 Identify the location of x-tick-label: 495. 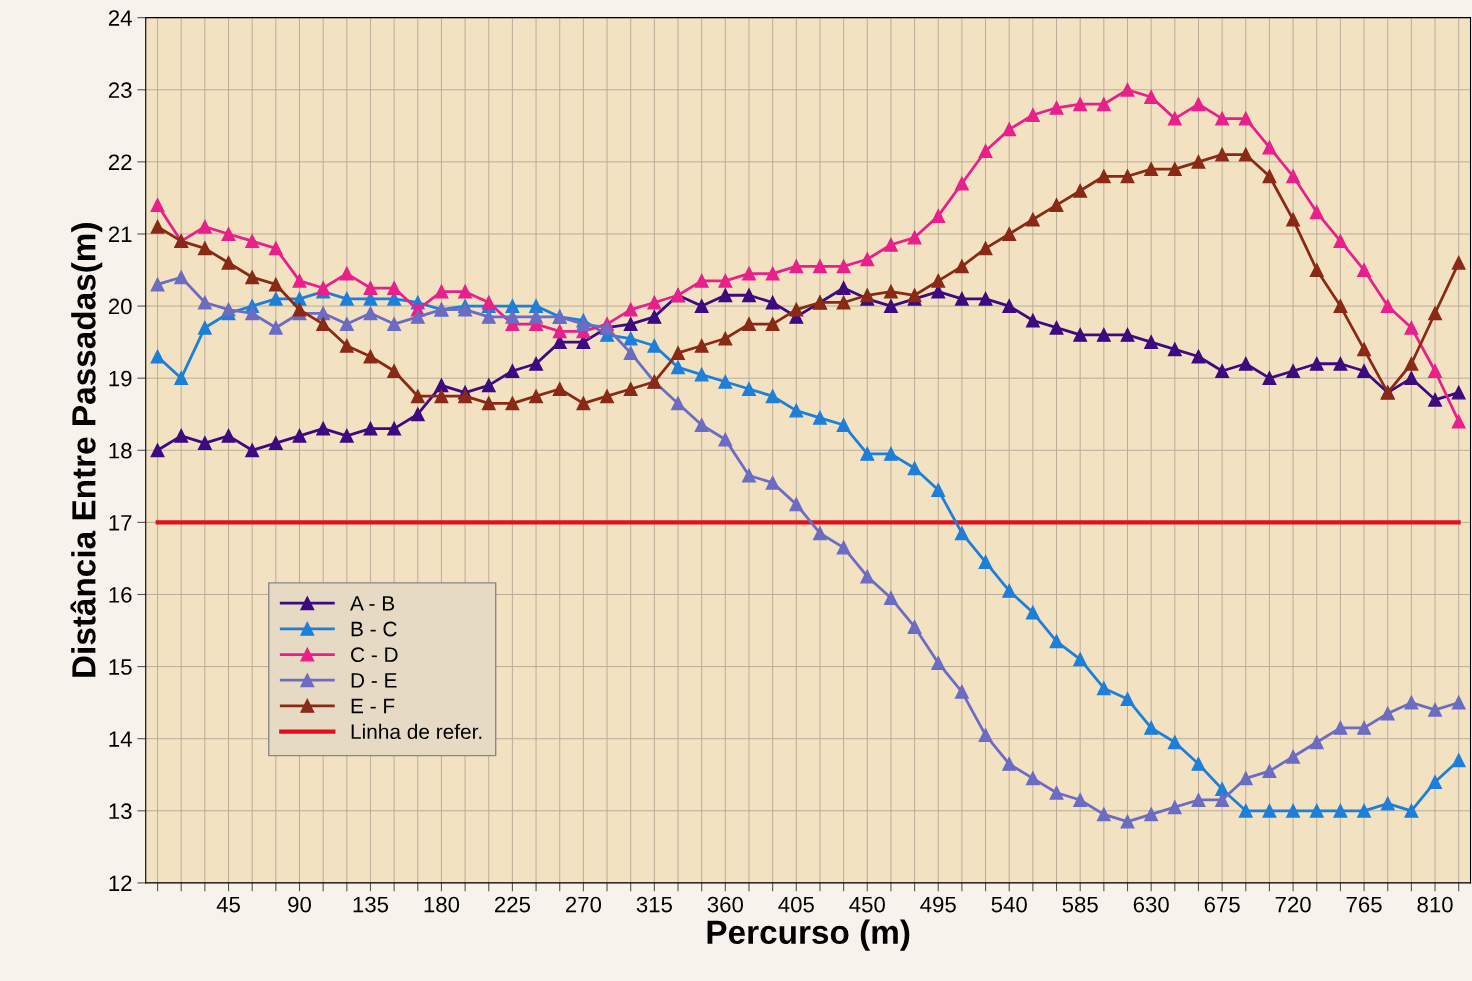
(938, 904).